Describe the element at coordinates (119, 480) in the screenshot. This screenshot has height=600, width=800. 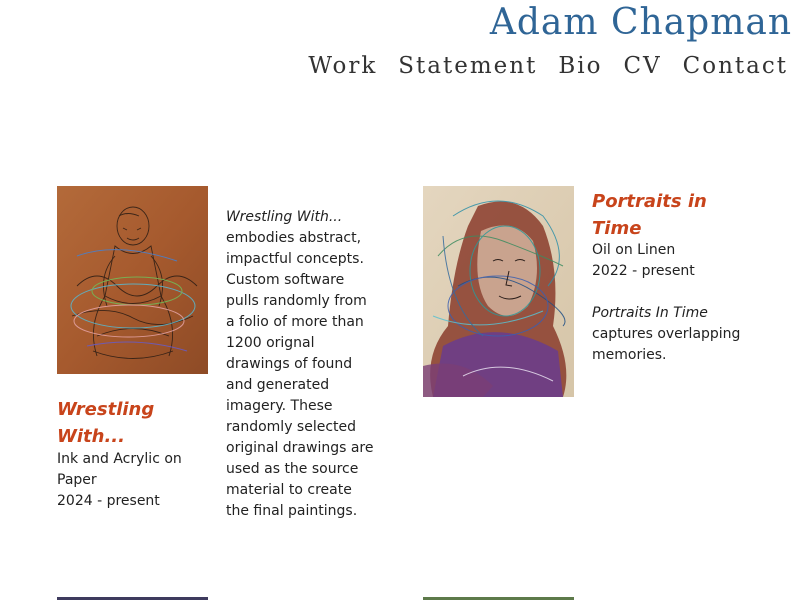
I see `wrestling-with-meta: Ink and Acrylic on Paper 2024 - present` at that location.